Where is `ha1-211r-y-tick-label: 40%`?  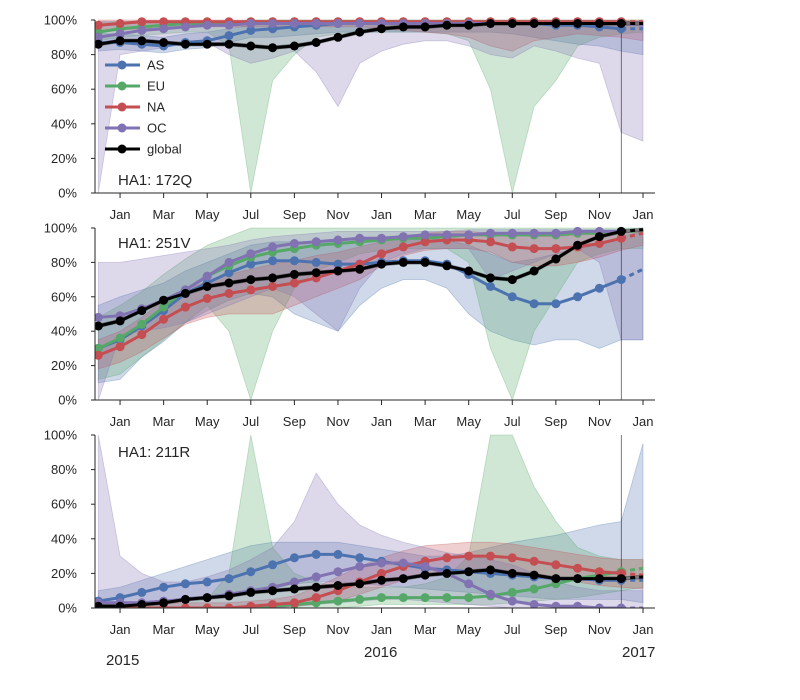
ha1-211r-y-tick-label: 40% is located at coordinates (64, 538).